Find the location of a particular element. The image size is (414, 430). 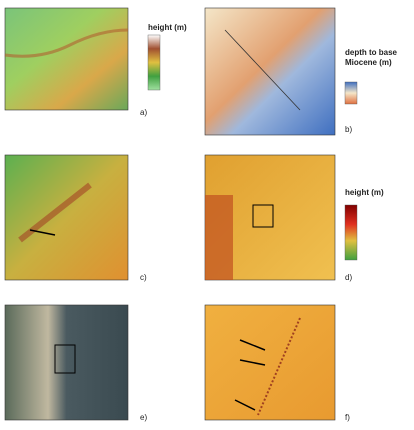

panel-e is located at coordinates (66, 362).